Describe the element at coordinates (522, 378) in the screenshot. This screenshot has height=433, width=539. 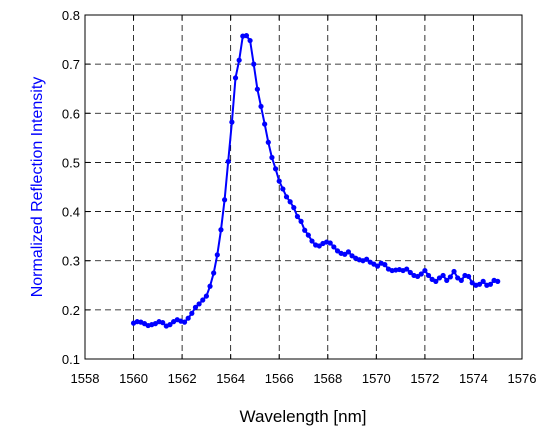
I see `x-tick-label: 1576` at that location.